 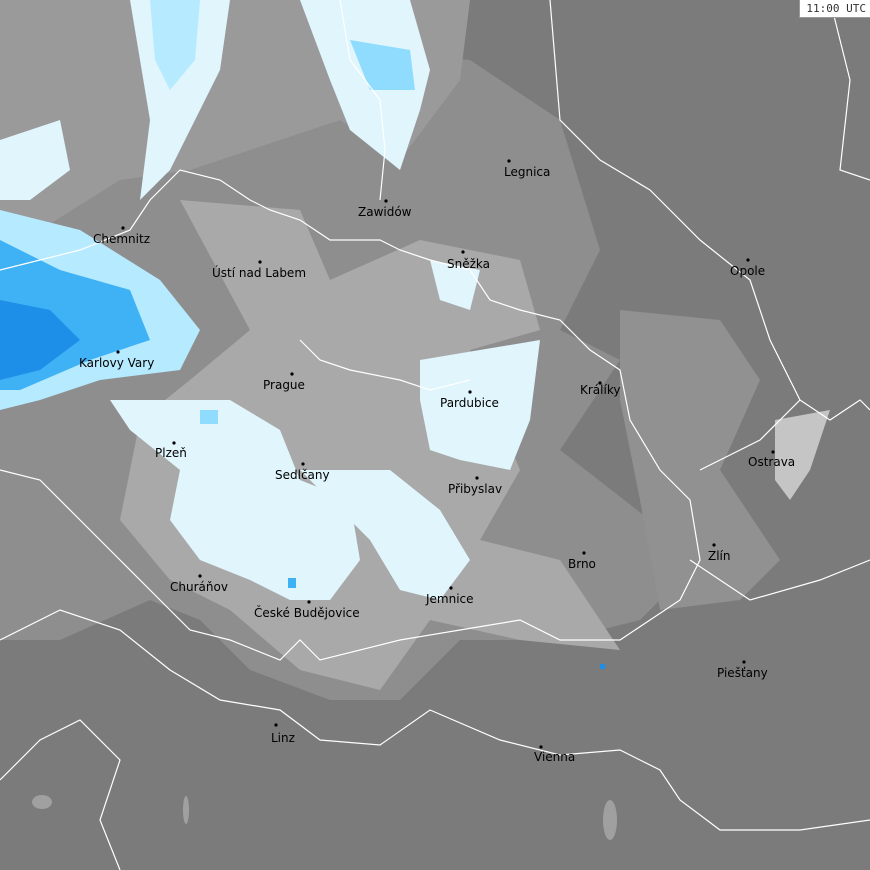 What do you see at coordinates (554, 757) in the screenshot?
I see `city-label: Vienna` at bounding box center [554, 757].